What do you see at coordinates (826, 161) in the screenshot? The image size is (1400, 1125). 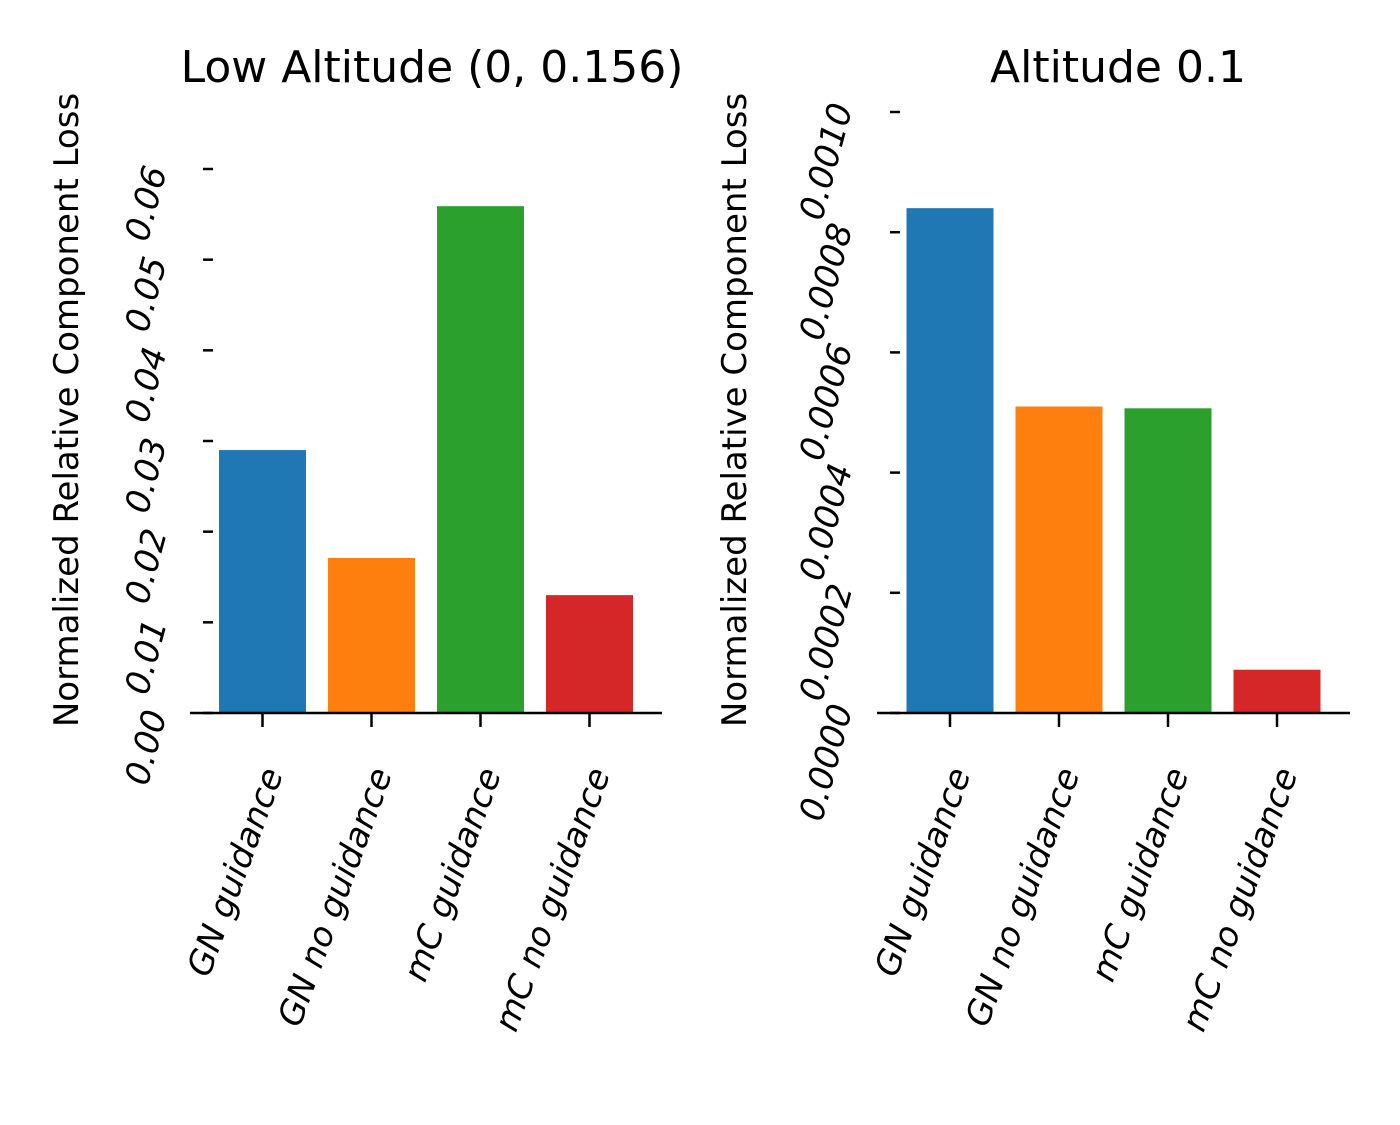 I see `y-tick-label: 0.0010` at bounding box center [826, 161].